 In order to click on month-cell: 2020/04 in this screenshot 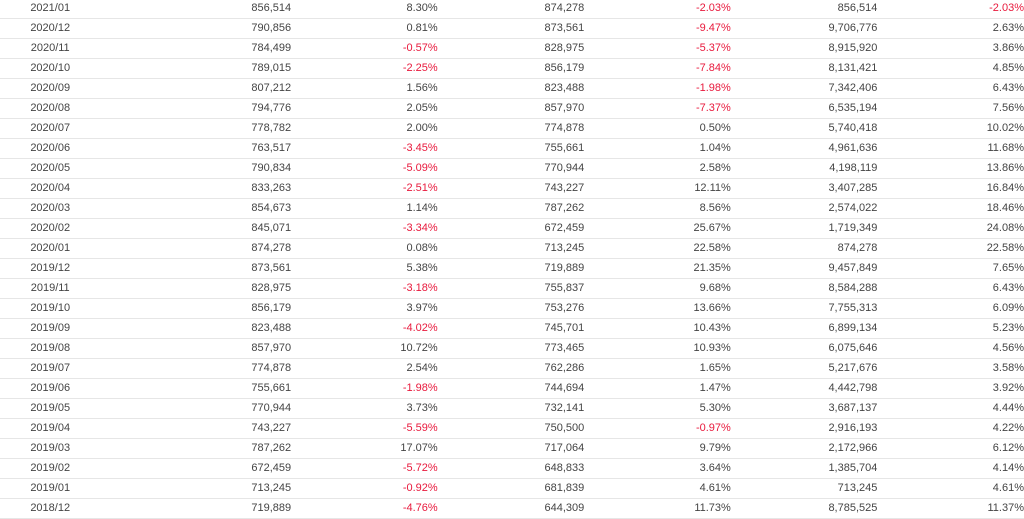, I will do `click(50, 188)`.